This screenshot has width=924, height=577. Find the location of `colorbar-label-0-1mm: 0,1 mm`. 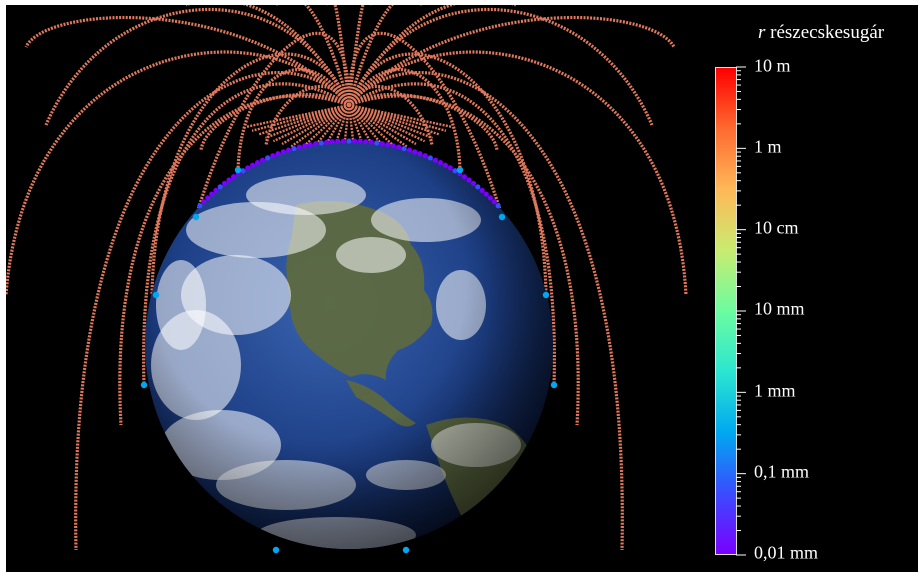

colorbar-label-0-1mm: 0,1 mm is located at coordinates (782, 471).